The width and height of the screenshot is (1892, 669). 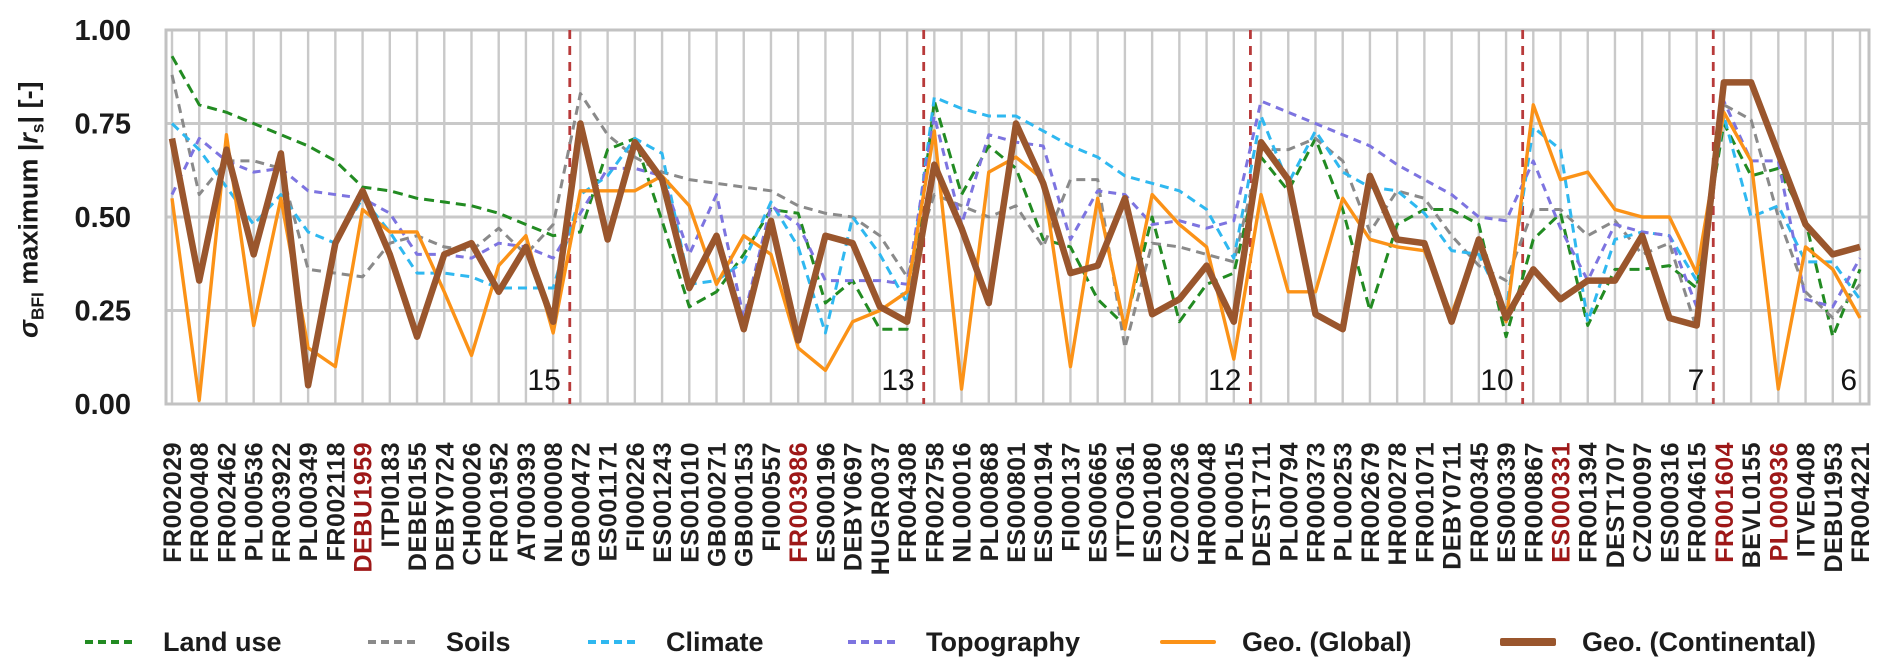 I want to click on x-category-label: FI000226, so click(x=636, y=497).